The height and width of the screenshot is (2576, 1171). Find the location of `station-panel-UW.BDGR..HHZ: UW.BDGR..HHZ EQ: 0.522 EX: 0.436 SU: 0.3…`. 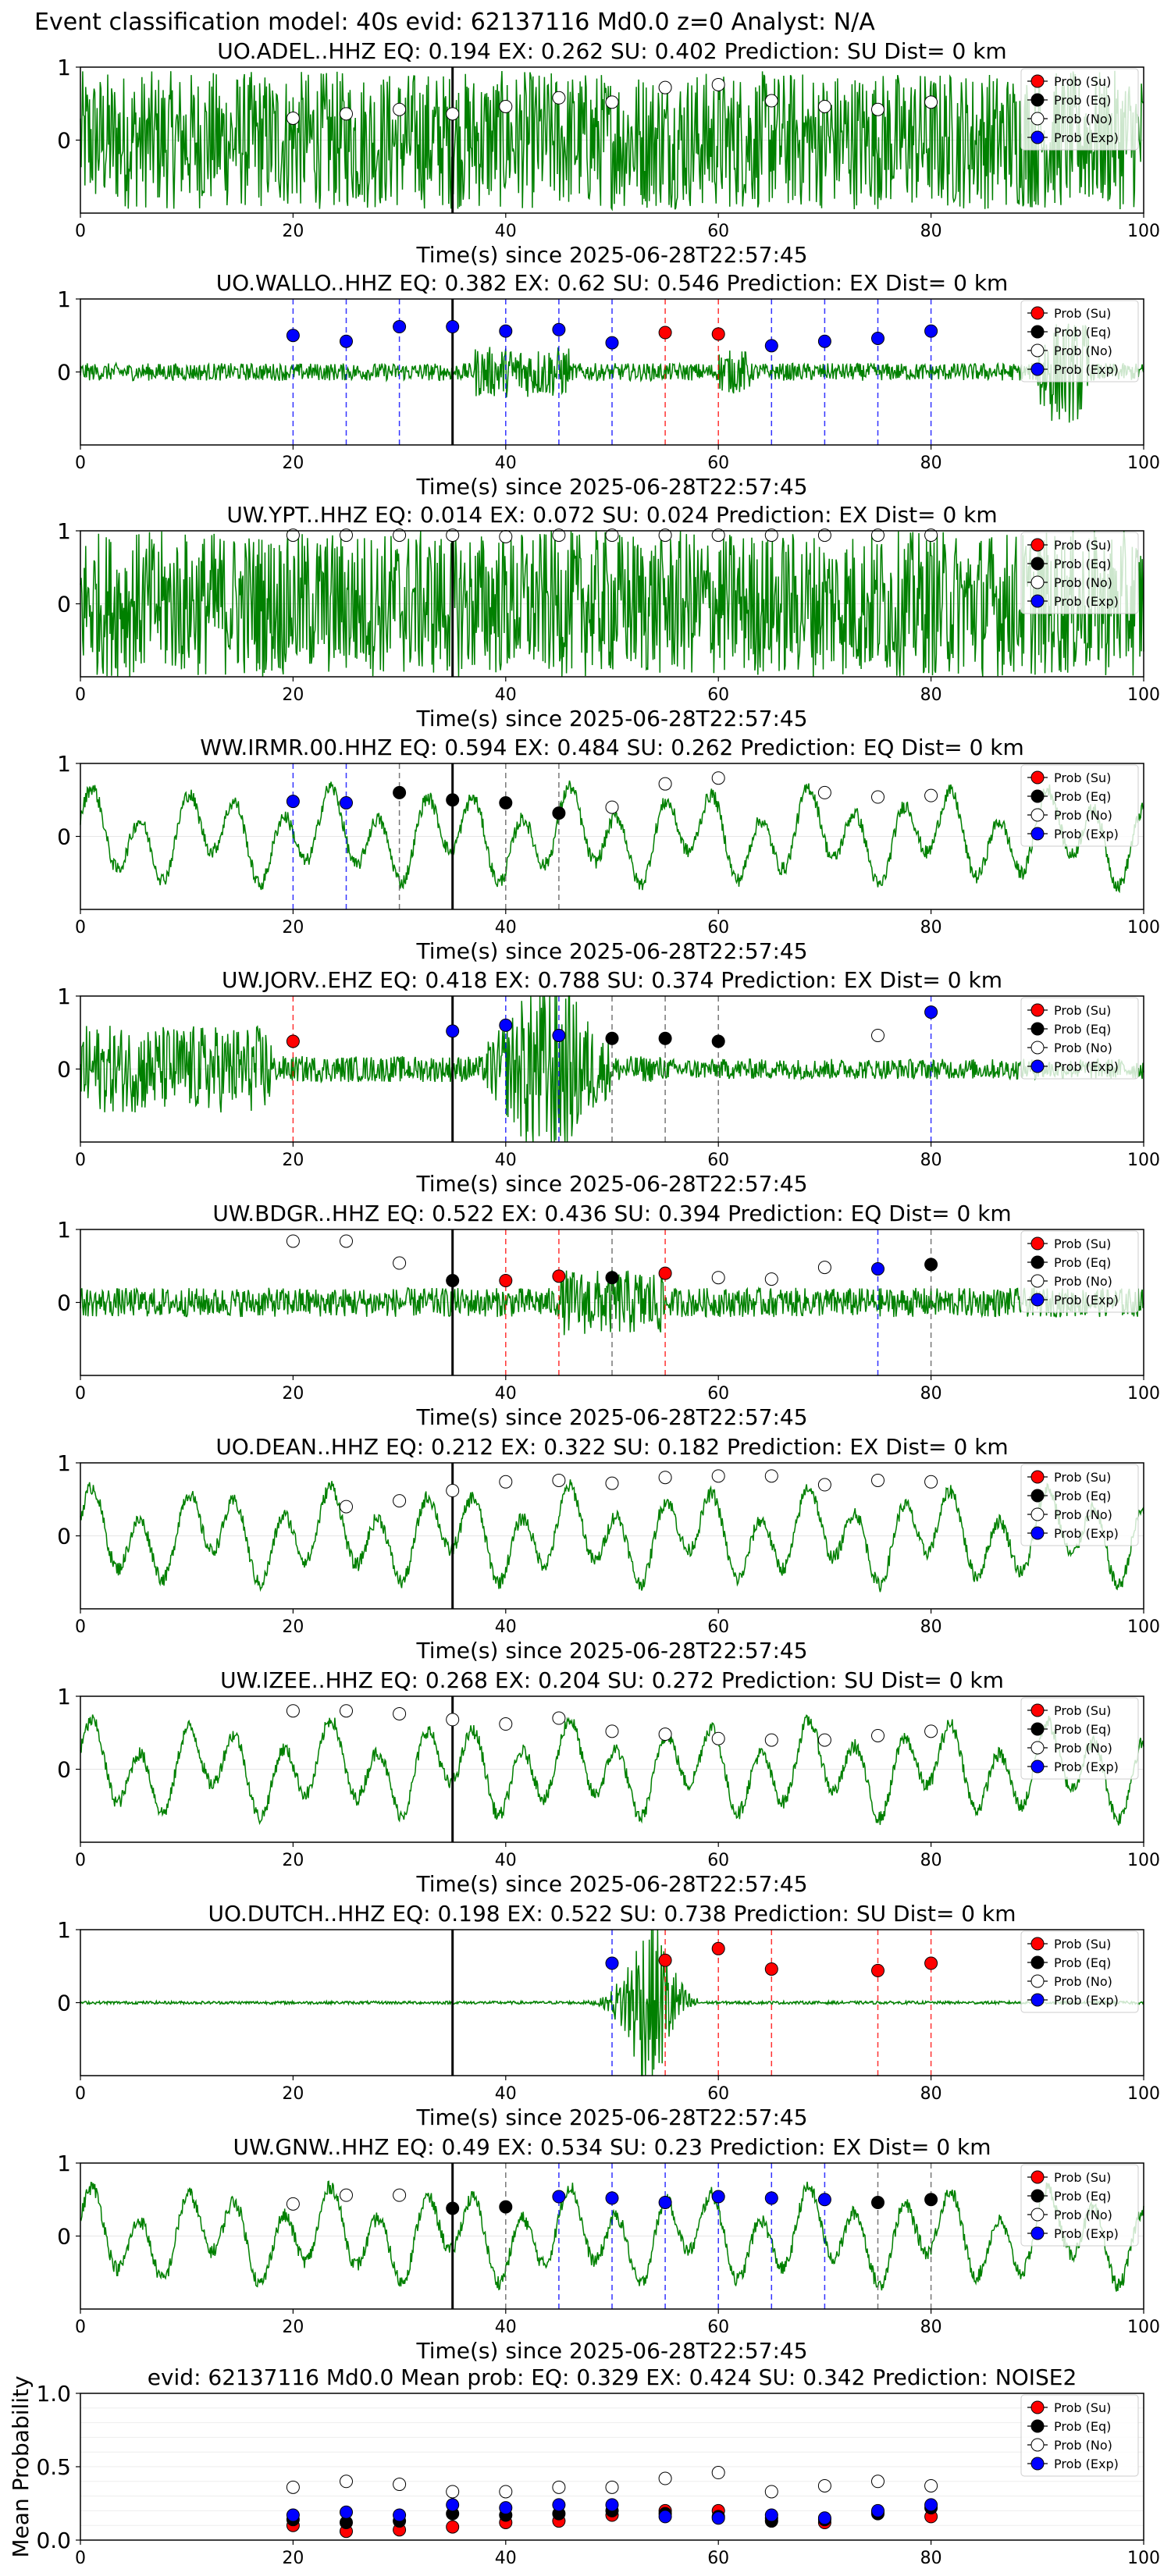

station-panel-UW.BDGR..HHZ: UW.BDGR..HHZ EQ: 0.522 EX: 0.436 SU: 0.3… is located at coordinates (608, 1315).